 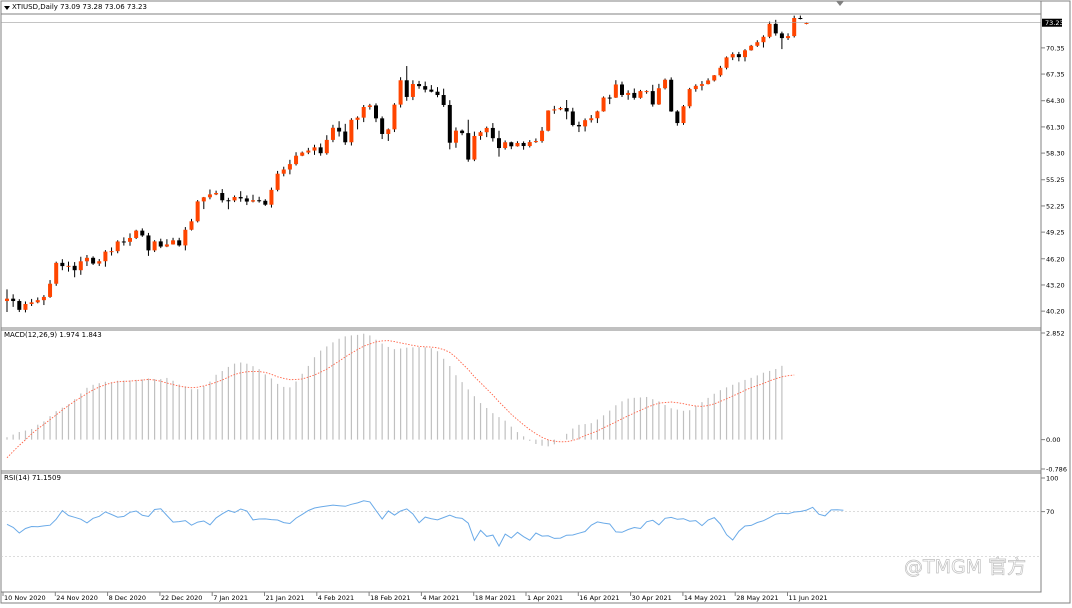 What do you see at coordinates (521, 528) in the screenshot?
I see `rsi-plot` at bounding box center [521, 528].